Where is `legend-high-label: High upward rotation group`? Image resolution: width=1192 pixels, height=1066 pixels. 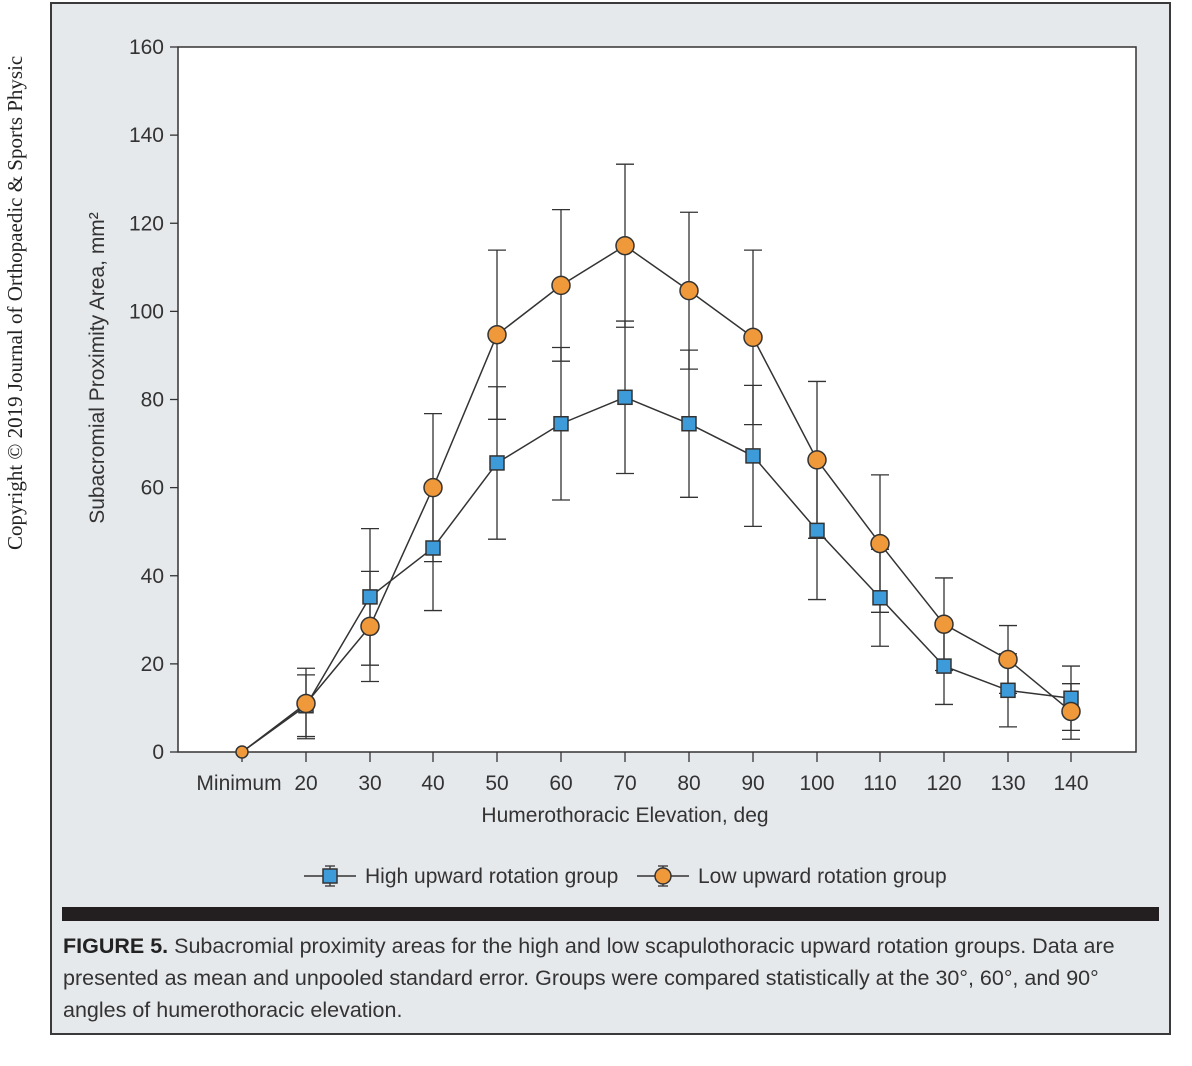 legend-high-label: High upward rotation group is located at coordinates (491, 876).